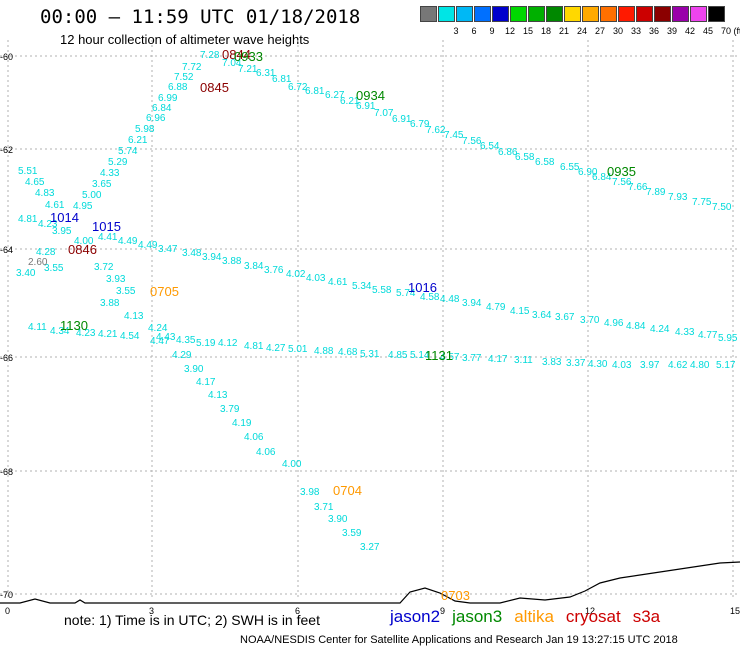 Image resolution: width=740 pixels, height=650 pixels. I want to click on wave-height-value: 4.49, so click(148, 245).